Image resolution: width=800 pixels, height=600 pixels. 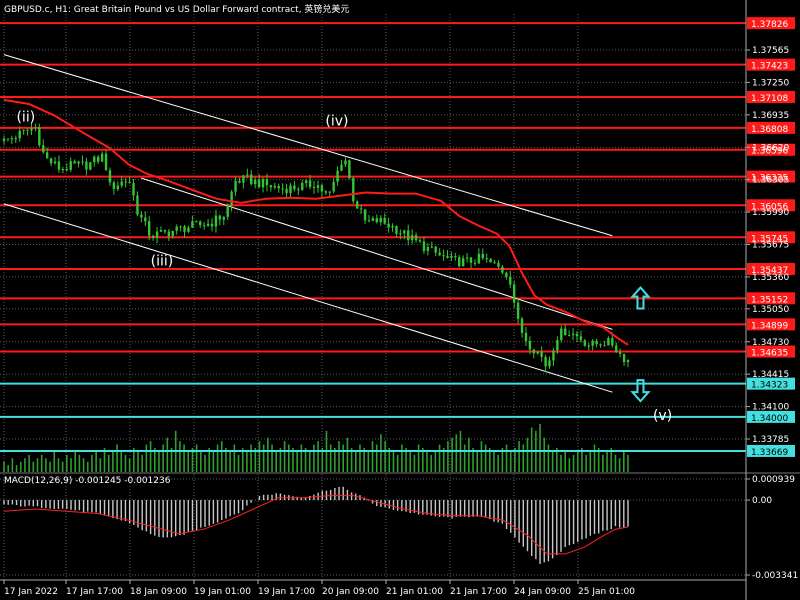 What do you see at coordinates (87, 481) in the screenshot?
I see `macd-title: MACD(12,26,9) -0.001245 -0.001236` at bounding box center [87, 481].